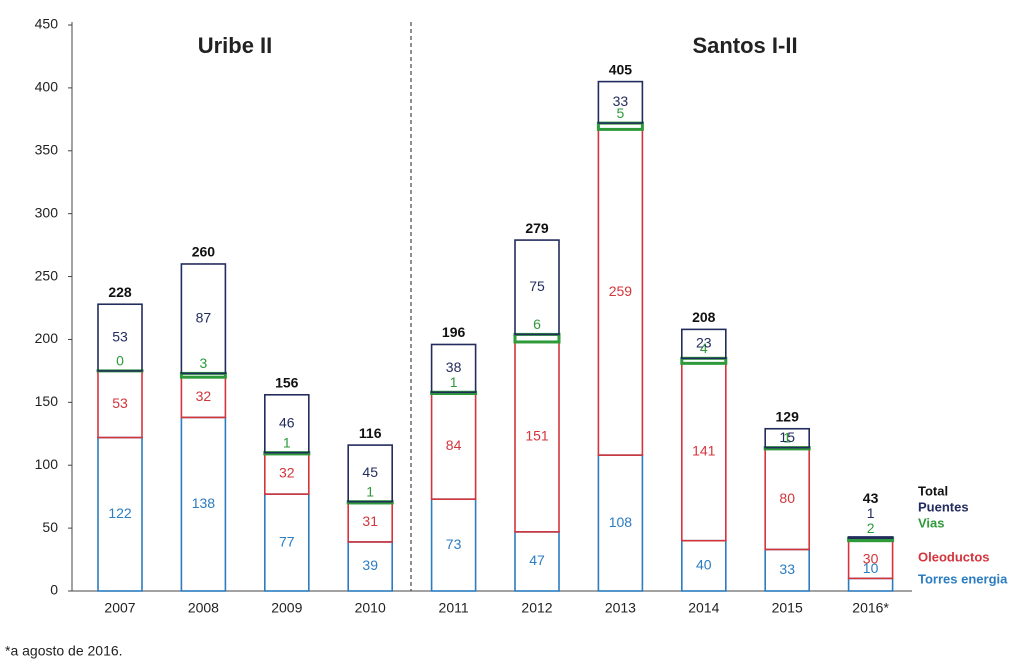 The height and width of the screenshot is (665, 1035). Describe the element at coordinates (704, 317) in the screenshot. I see `total-label: 208` at that location.